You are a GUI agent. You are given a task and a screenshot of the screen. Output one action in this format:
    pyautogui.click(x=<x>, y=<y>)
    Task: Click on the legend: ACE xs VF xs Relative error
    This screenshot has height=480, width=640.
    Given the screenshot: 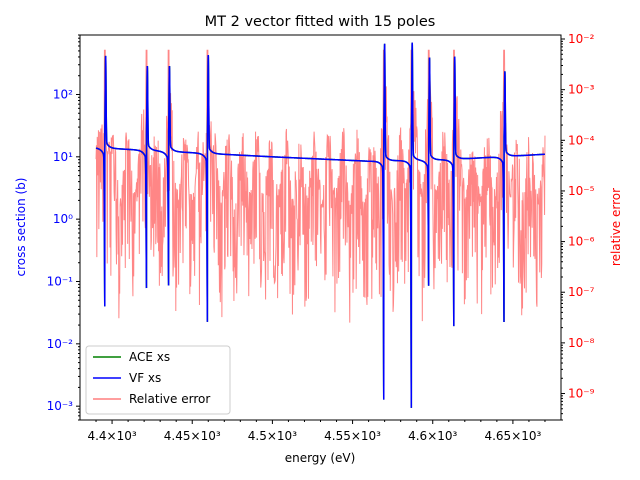 What is the action you would take?
    pyautogui.click(x=158, y=380)
    